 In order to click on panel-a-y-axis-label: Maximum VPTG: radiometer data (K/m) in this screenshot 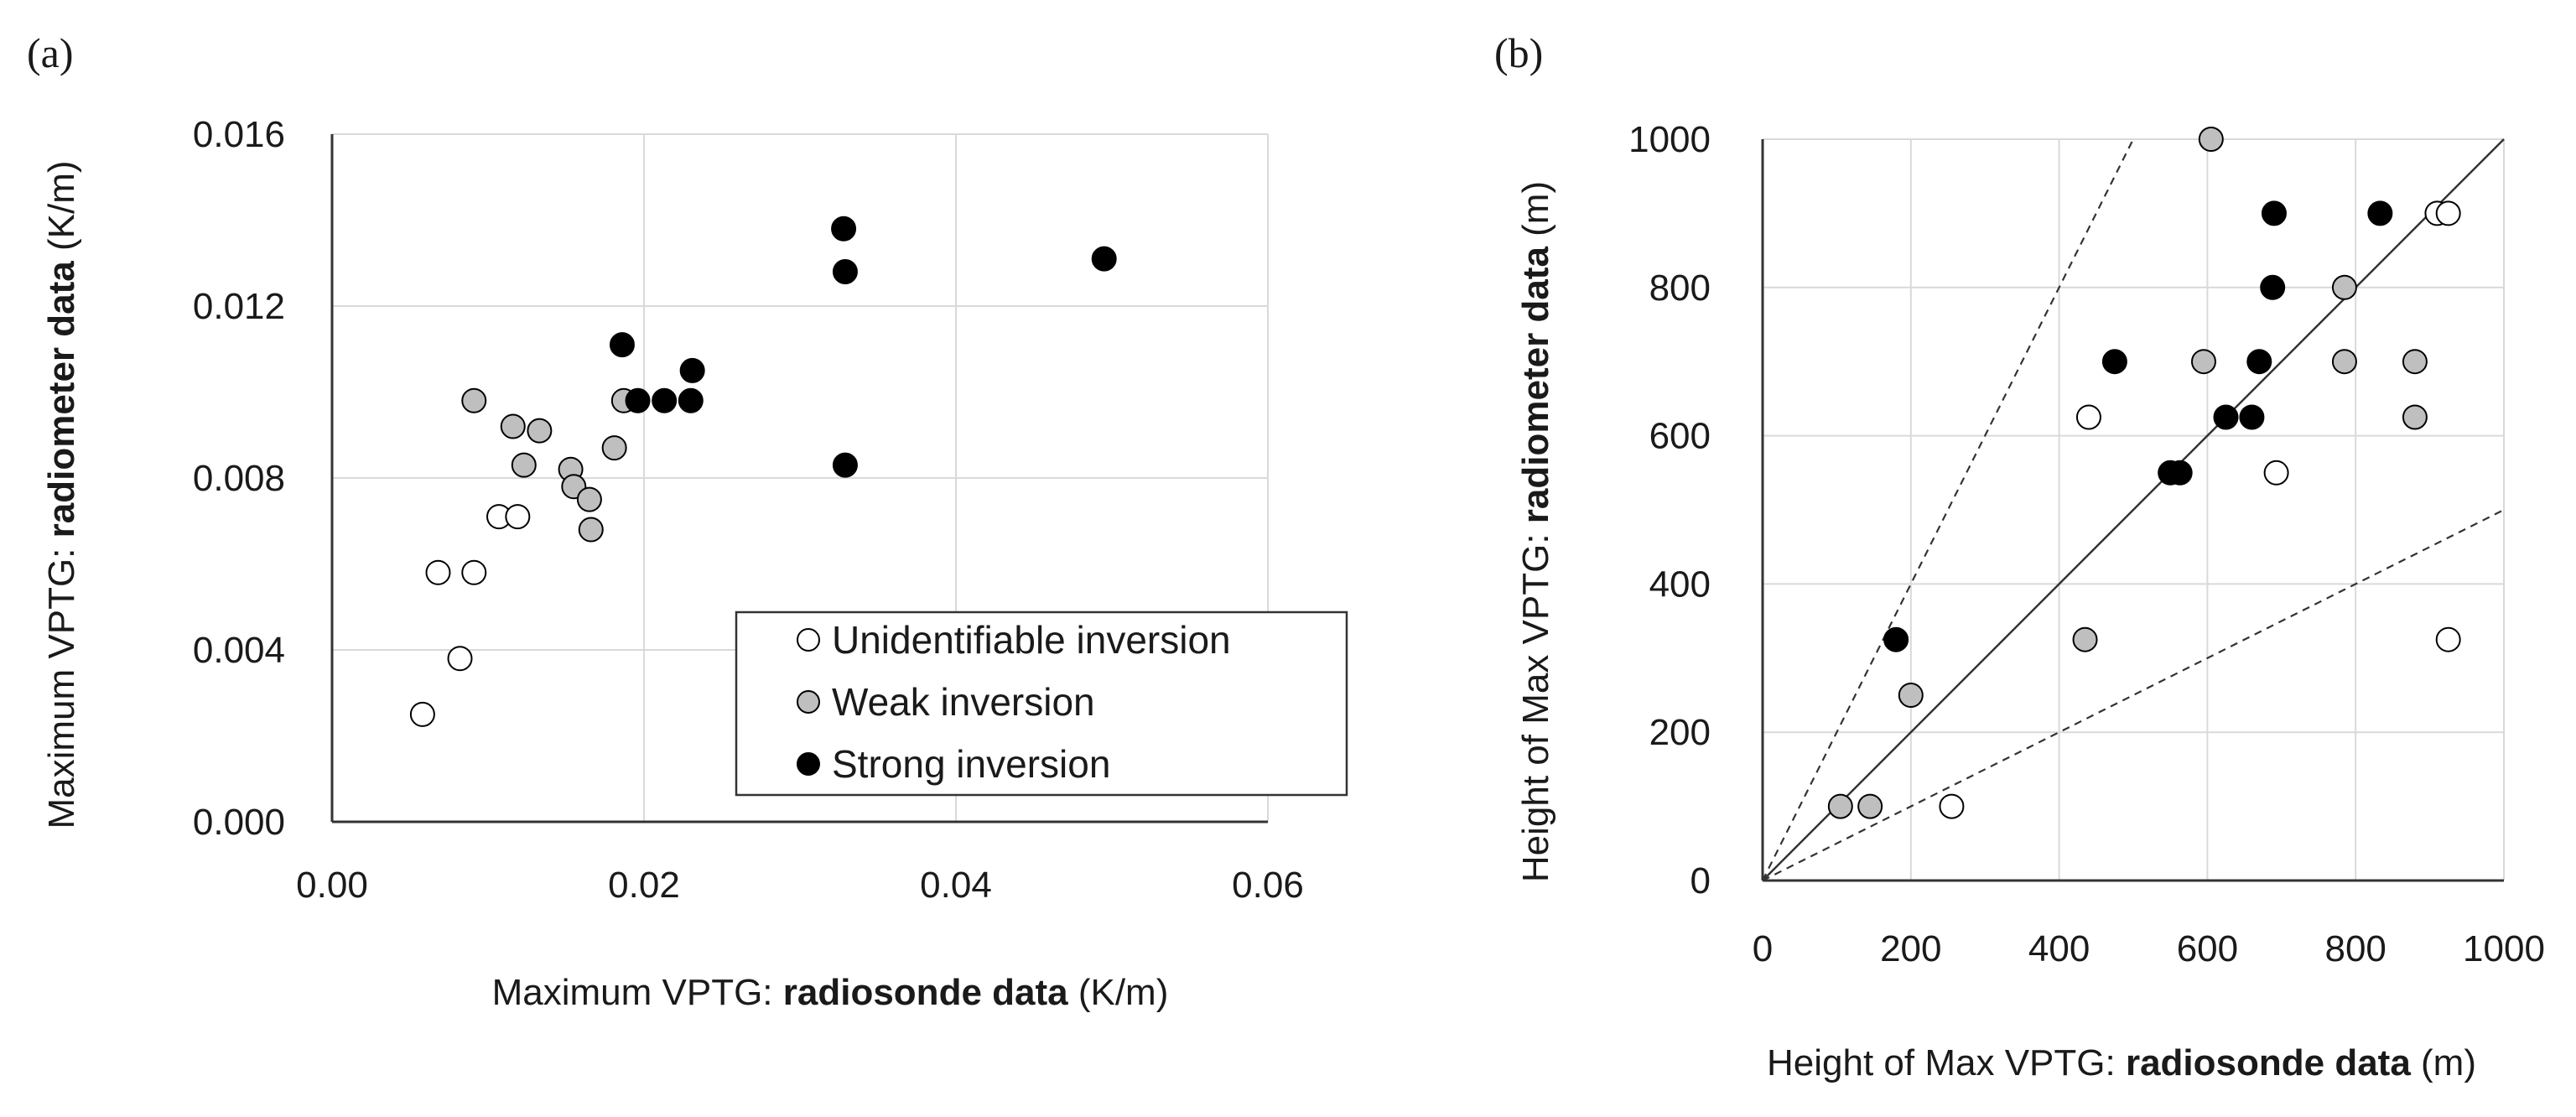, I will do `click(61, 494)`.